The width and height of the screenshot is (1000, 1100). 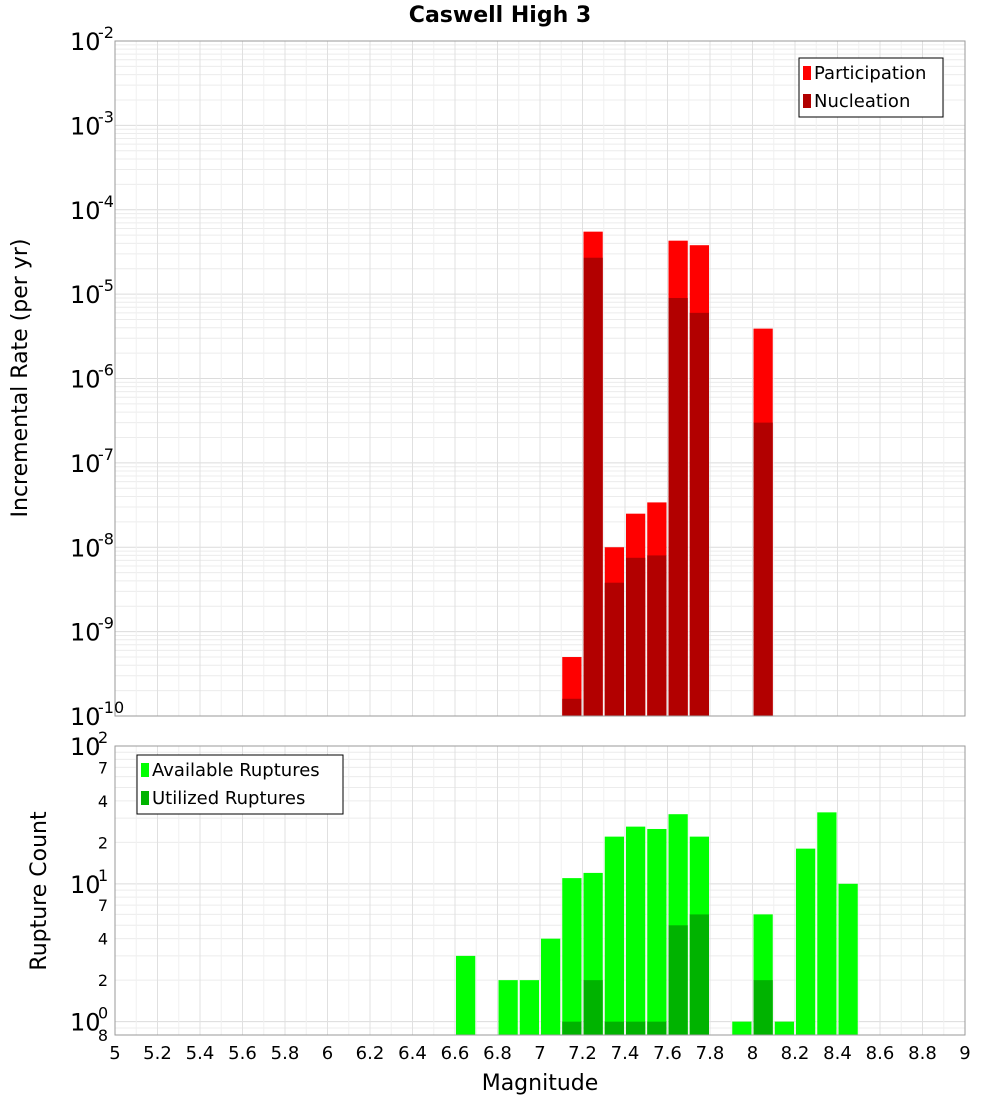 I want to click on top-legend: Participation Nucleation, so click(x=871, y=87).